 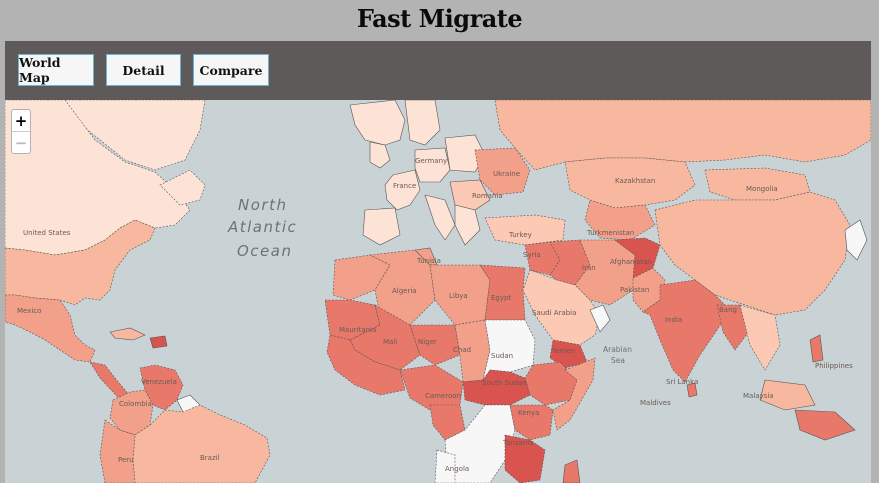 I want to click on country-haiti, so click(x=158, y=342).